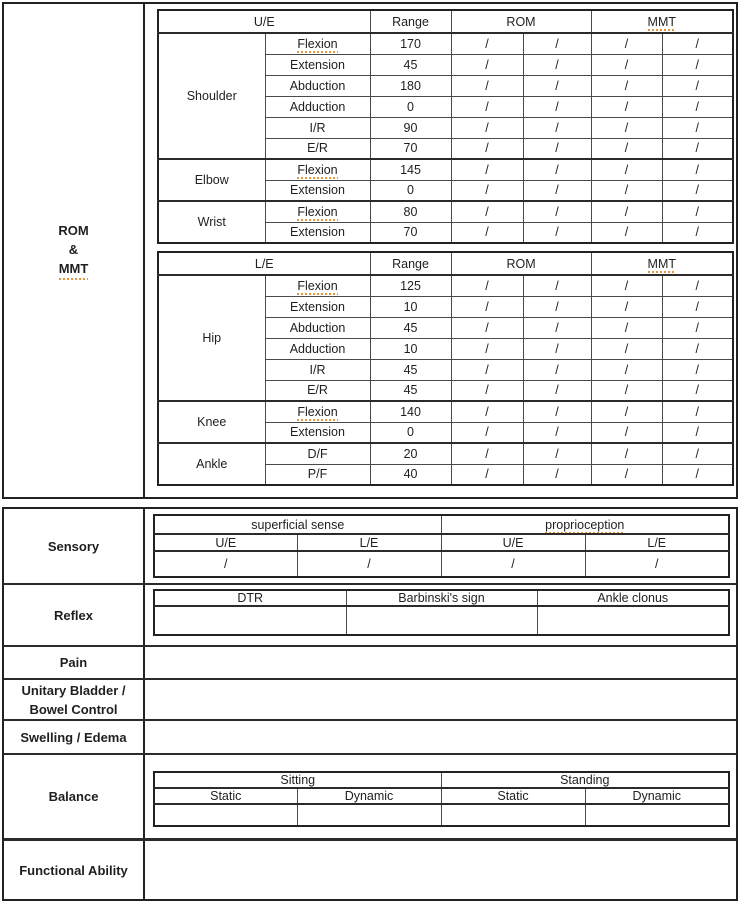  I want to click on balance-values-row, so click(441, 815).